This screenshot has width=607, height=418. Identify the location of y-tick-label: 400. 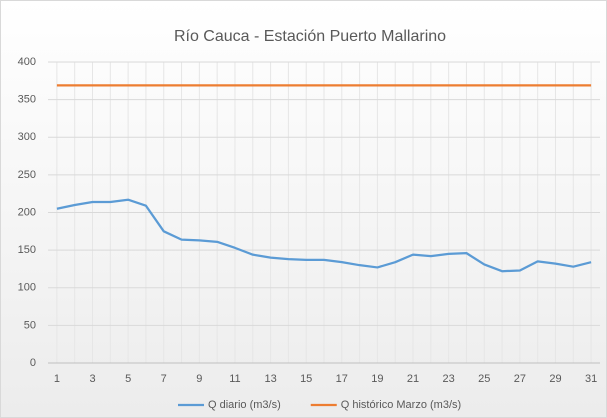
(27, 62).